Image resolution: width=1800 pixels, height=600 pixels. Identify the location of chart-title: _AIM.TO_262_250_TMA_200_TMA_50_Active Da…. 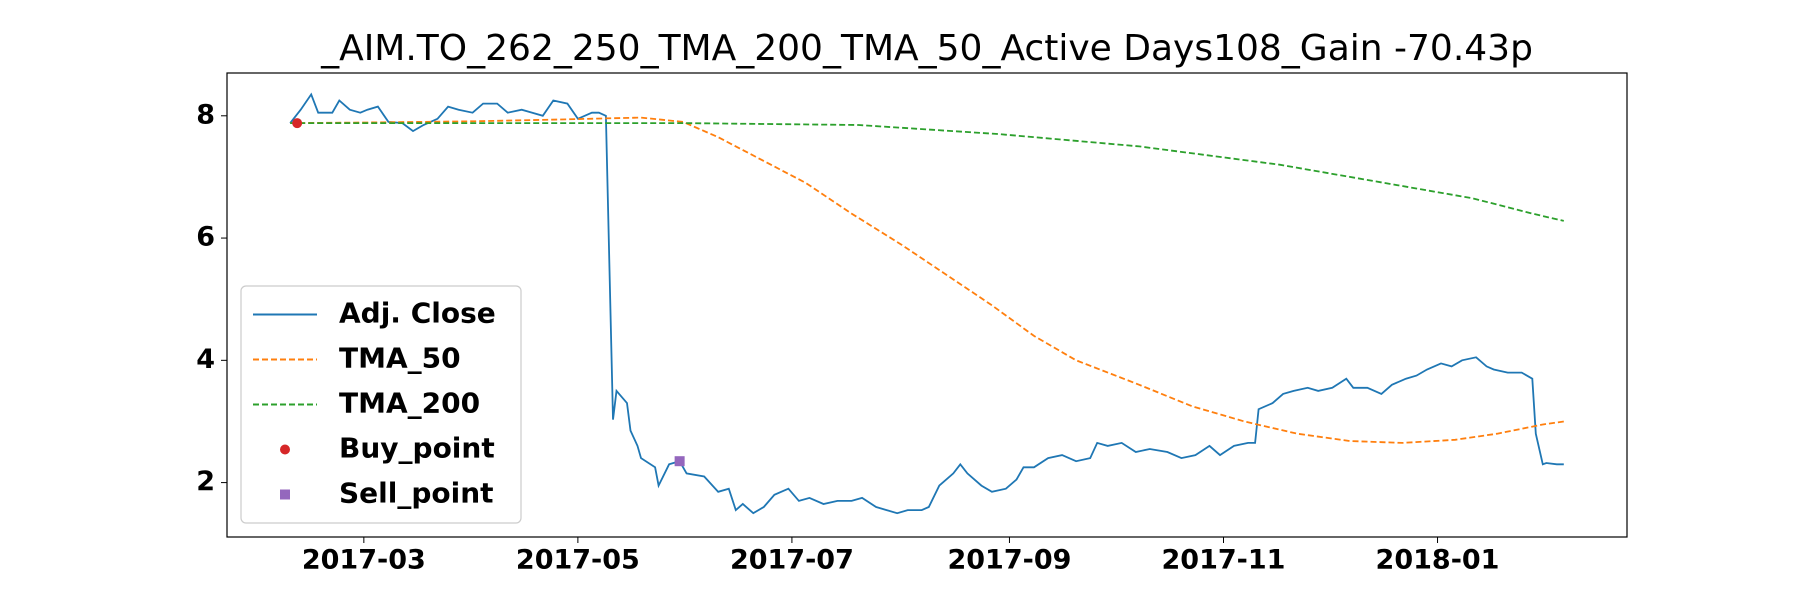
(926, 48).